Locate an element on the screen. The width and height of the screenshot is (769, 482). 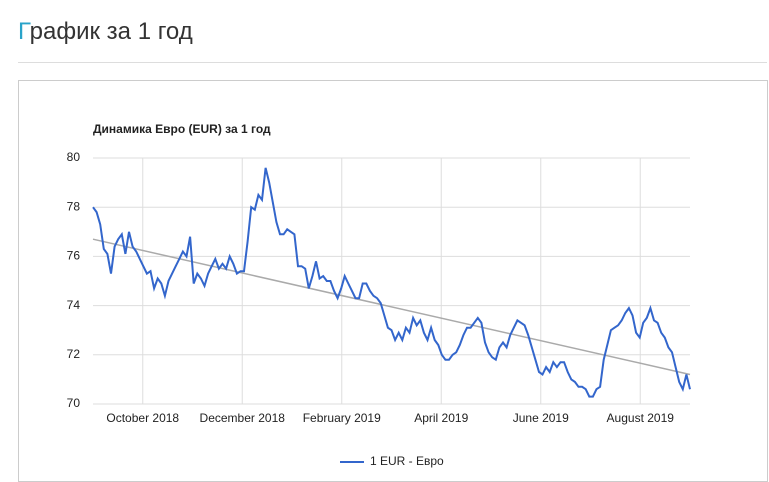
x-tick-label: October 2018 is located at coordinates (142, 418).